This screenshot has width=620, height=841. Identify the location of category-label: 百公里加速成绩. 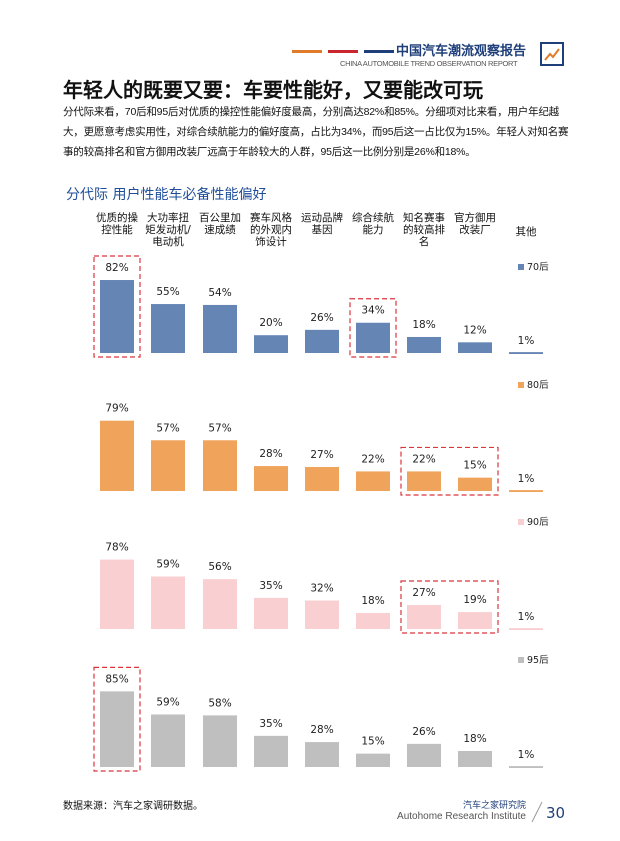
(220, 224).